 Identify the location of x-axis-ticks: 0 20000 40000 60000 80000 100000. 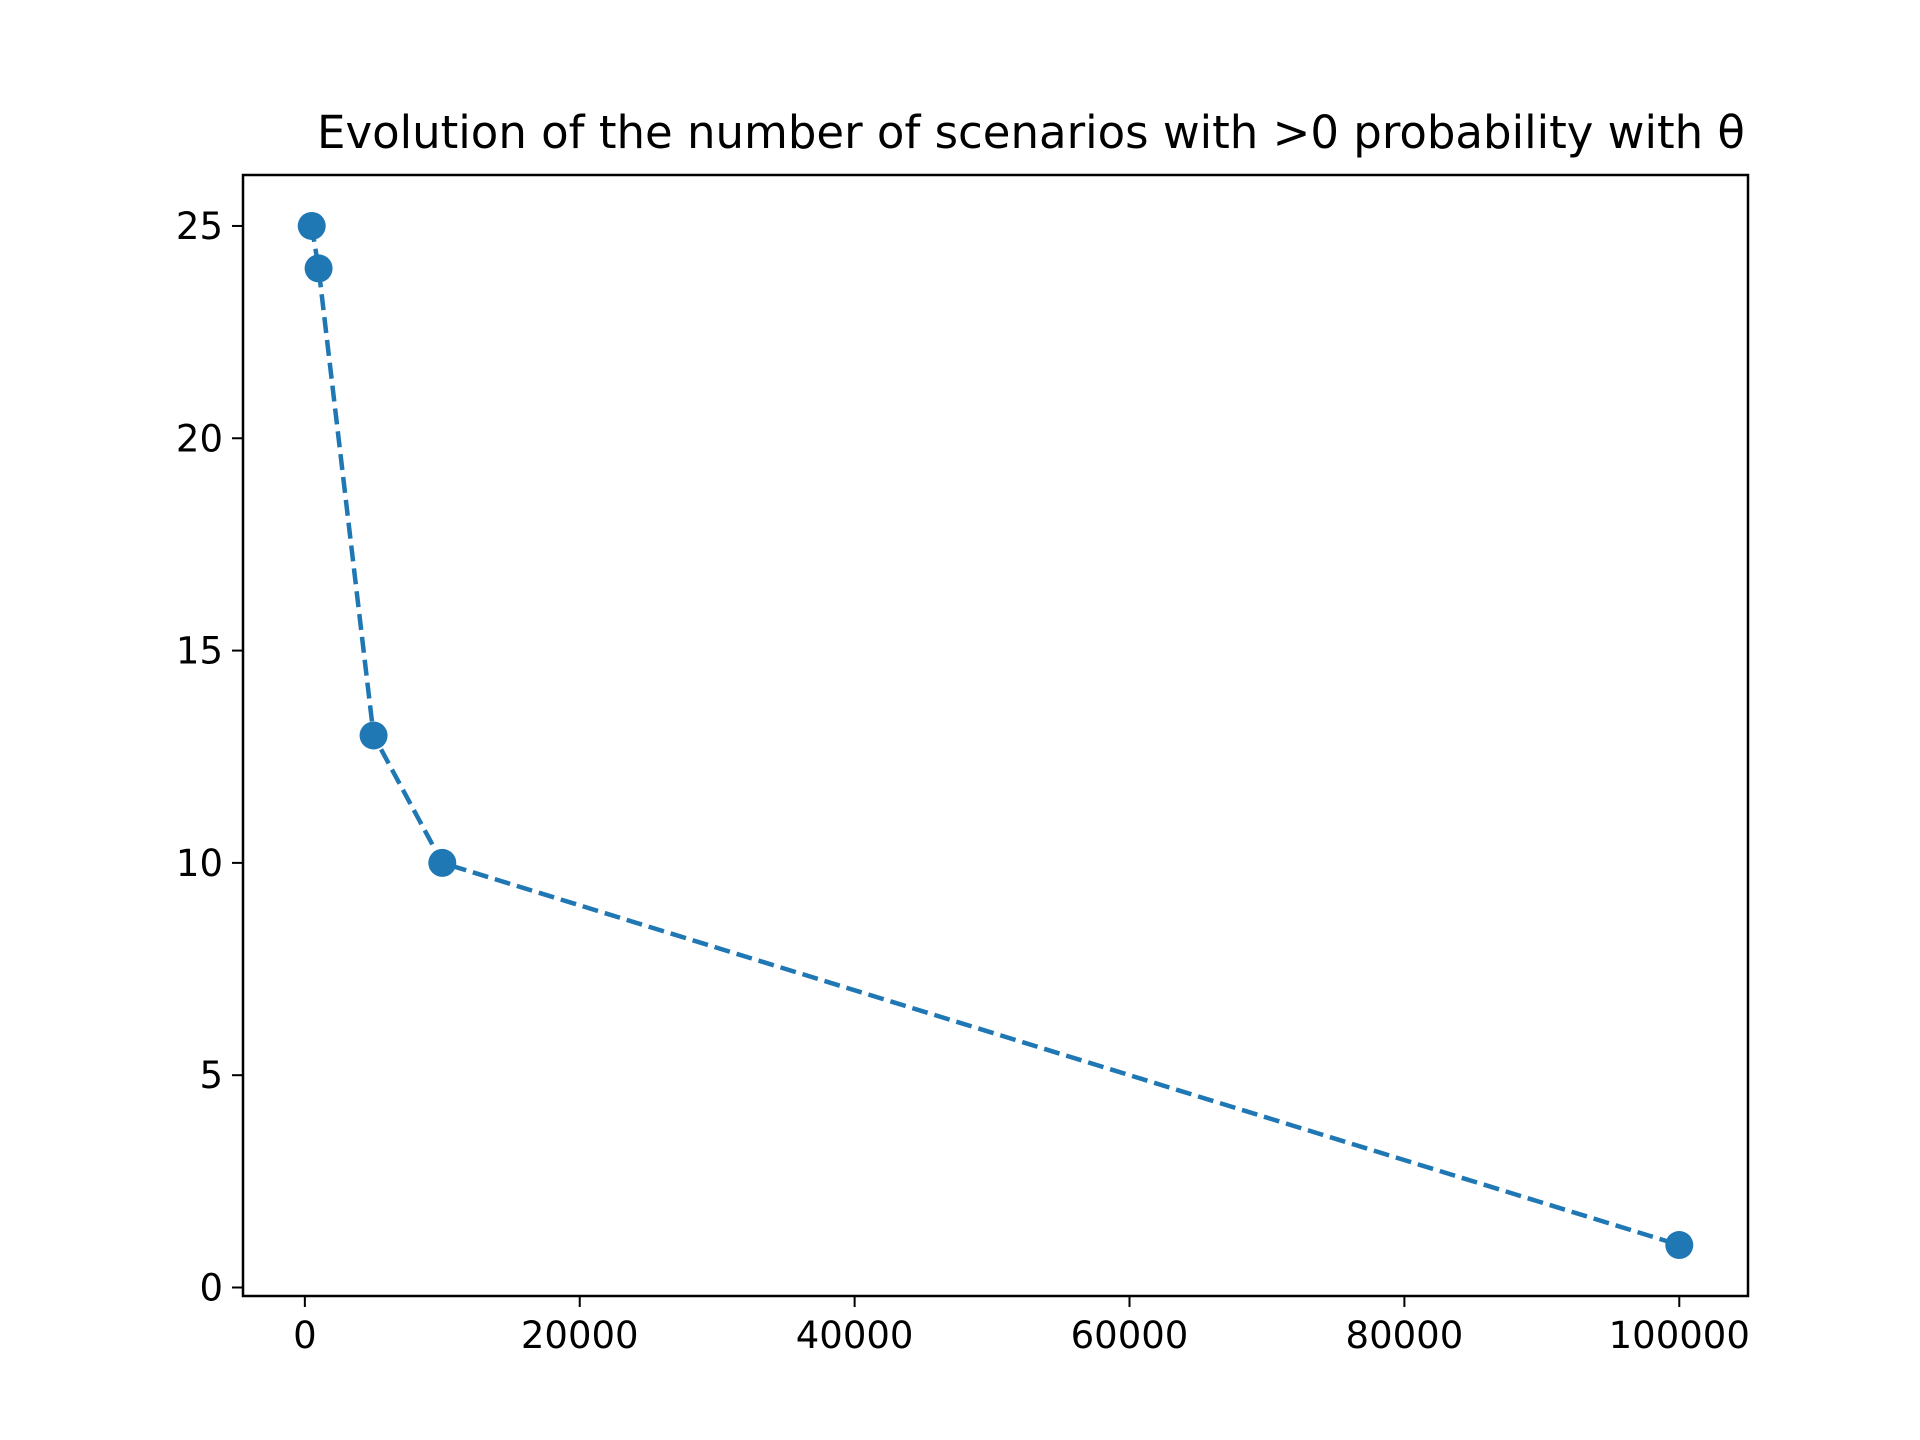
(1021, 1326).